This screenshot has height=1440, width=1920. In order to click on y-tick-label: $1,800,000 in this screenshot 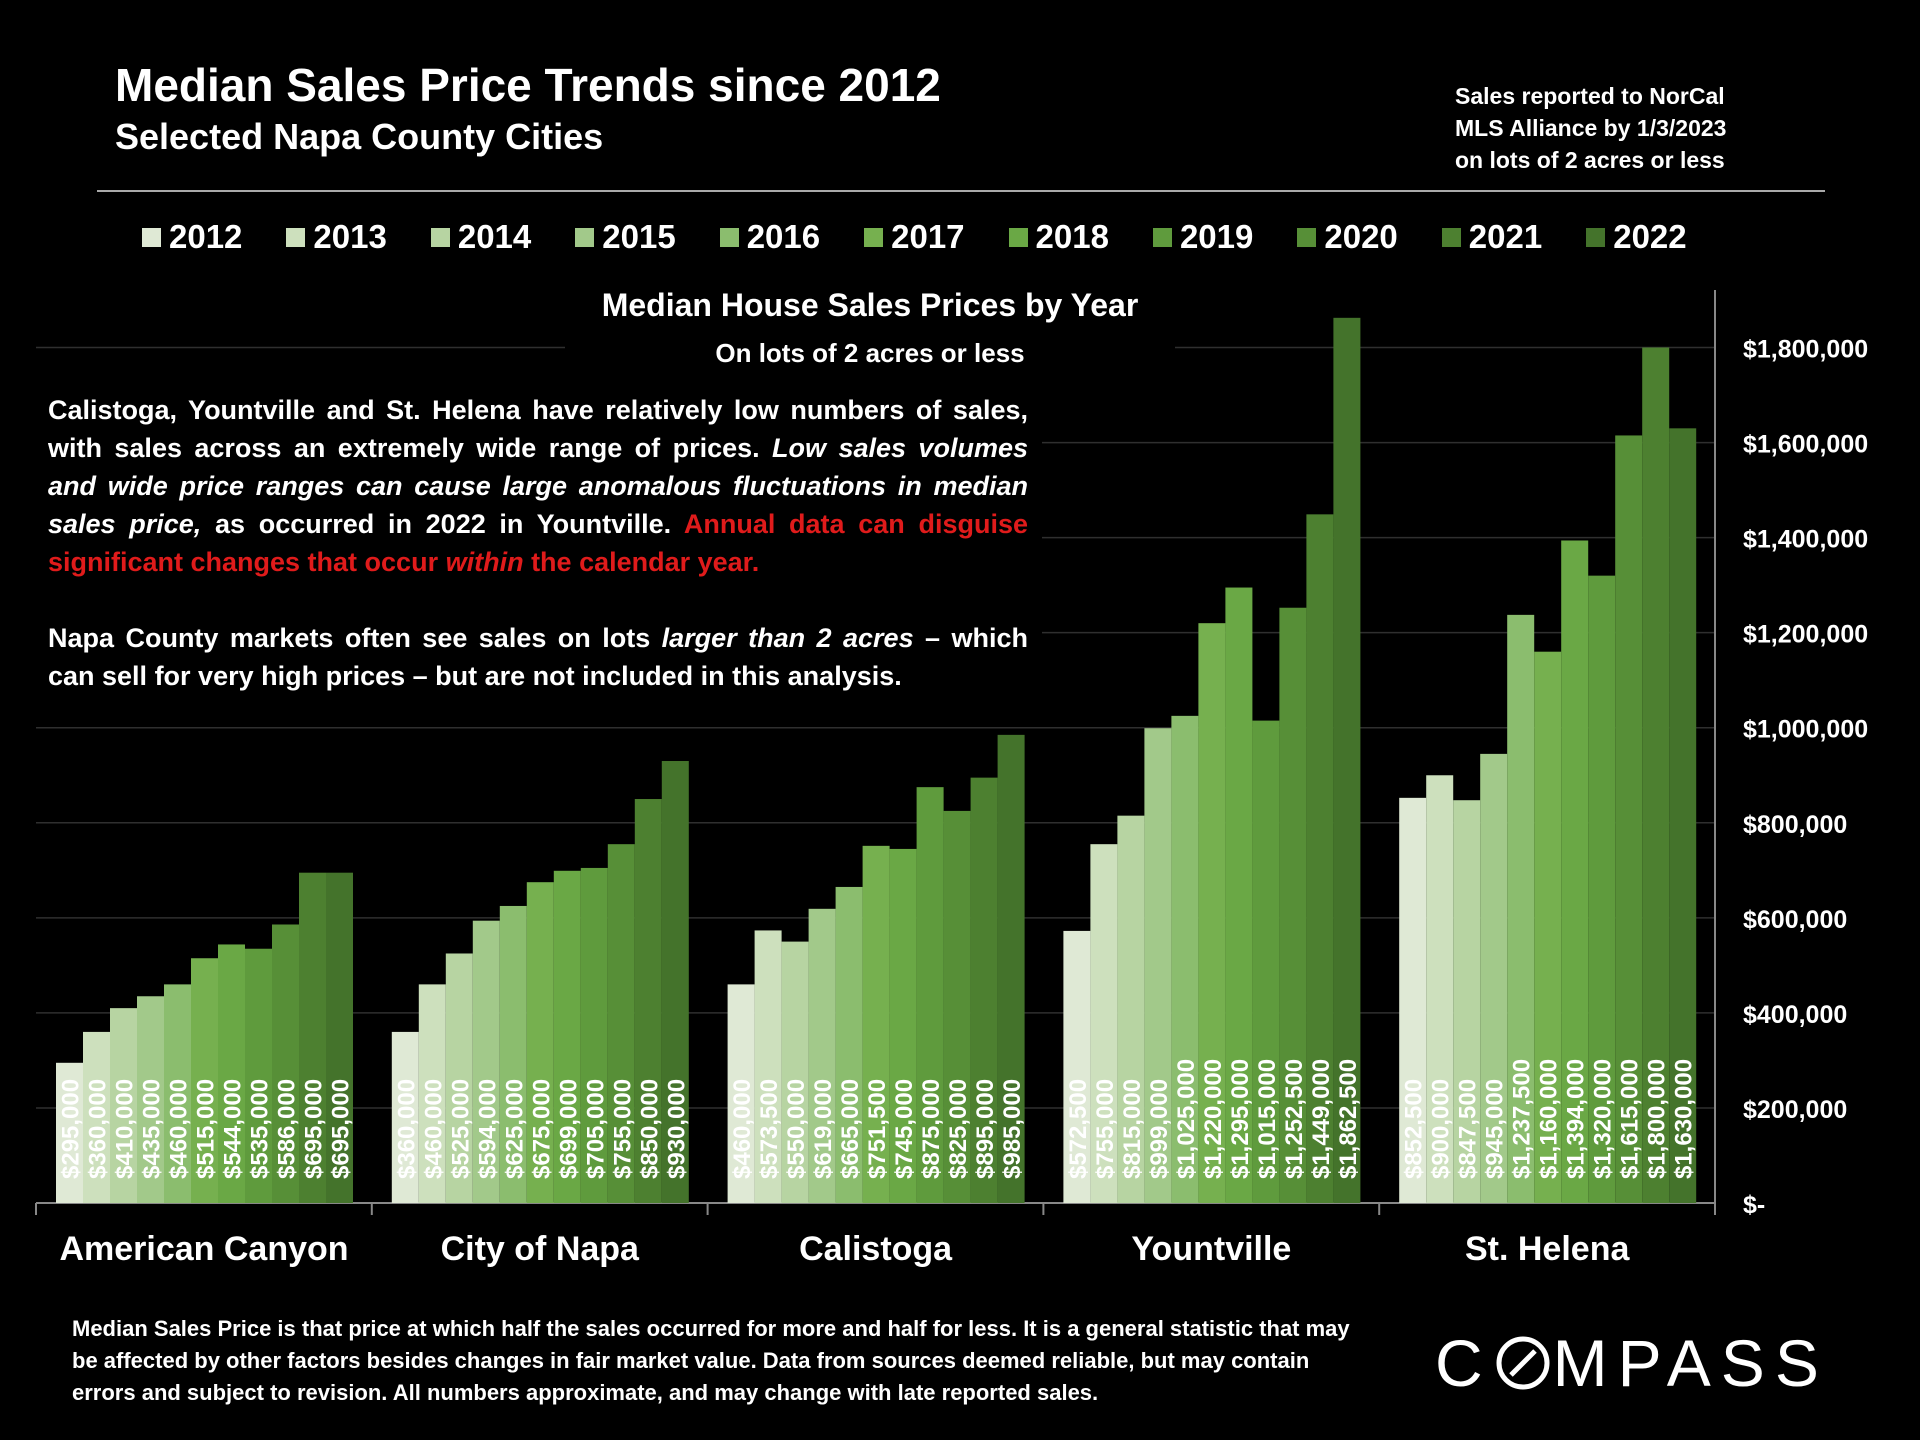, I will do `click(1805, 350)`.